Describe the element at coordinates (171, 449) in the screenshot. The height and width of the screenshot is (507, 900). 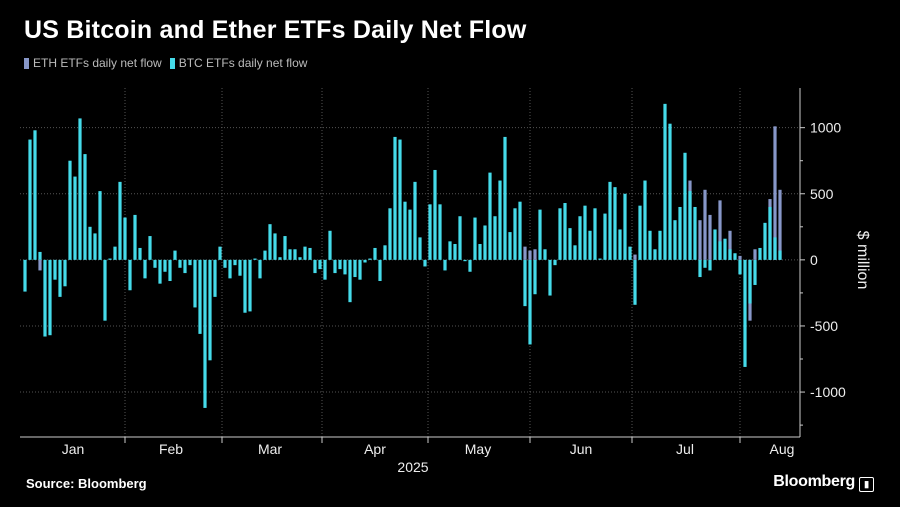
I see `x-tick-label-feb: Feb` at that location.